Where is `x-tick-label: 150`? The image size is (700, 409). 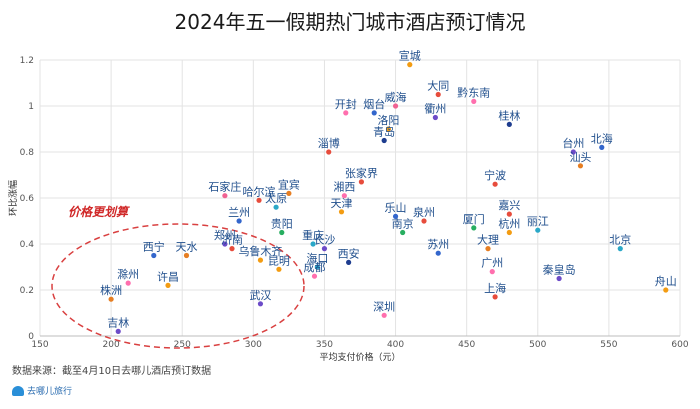
x-tick-label: 150 is located at coordinates (39, 345).